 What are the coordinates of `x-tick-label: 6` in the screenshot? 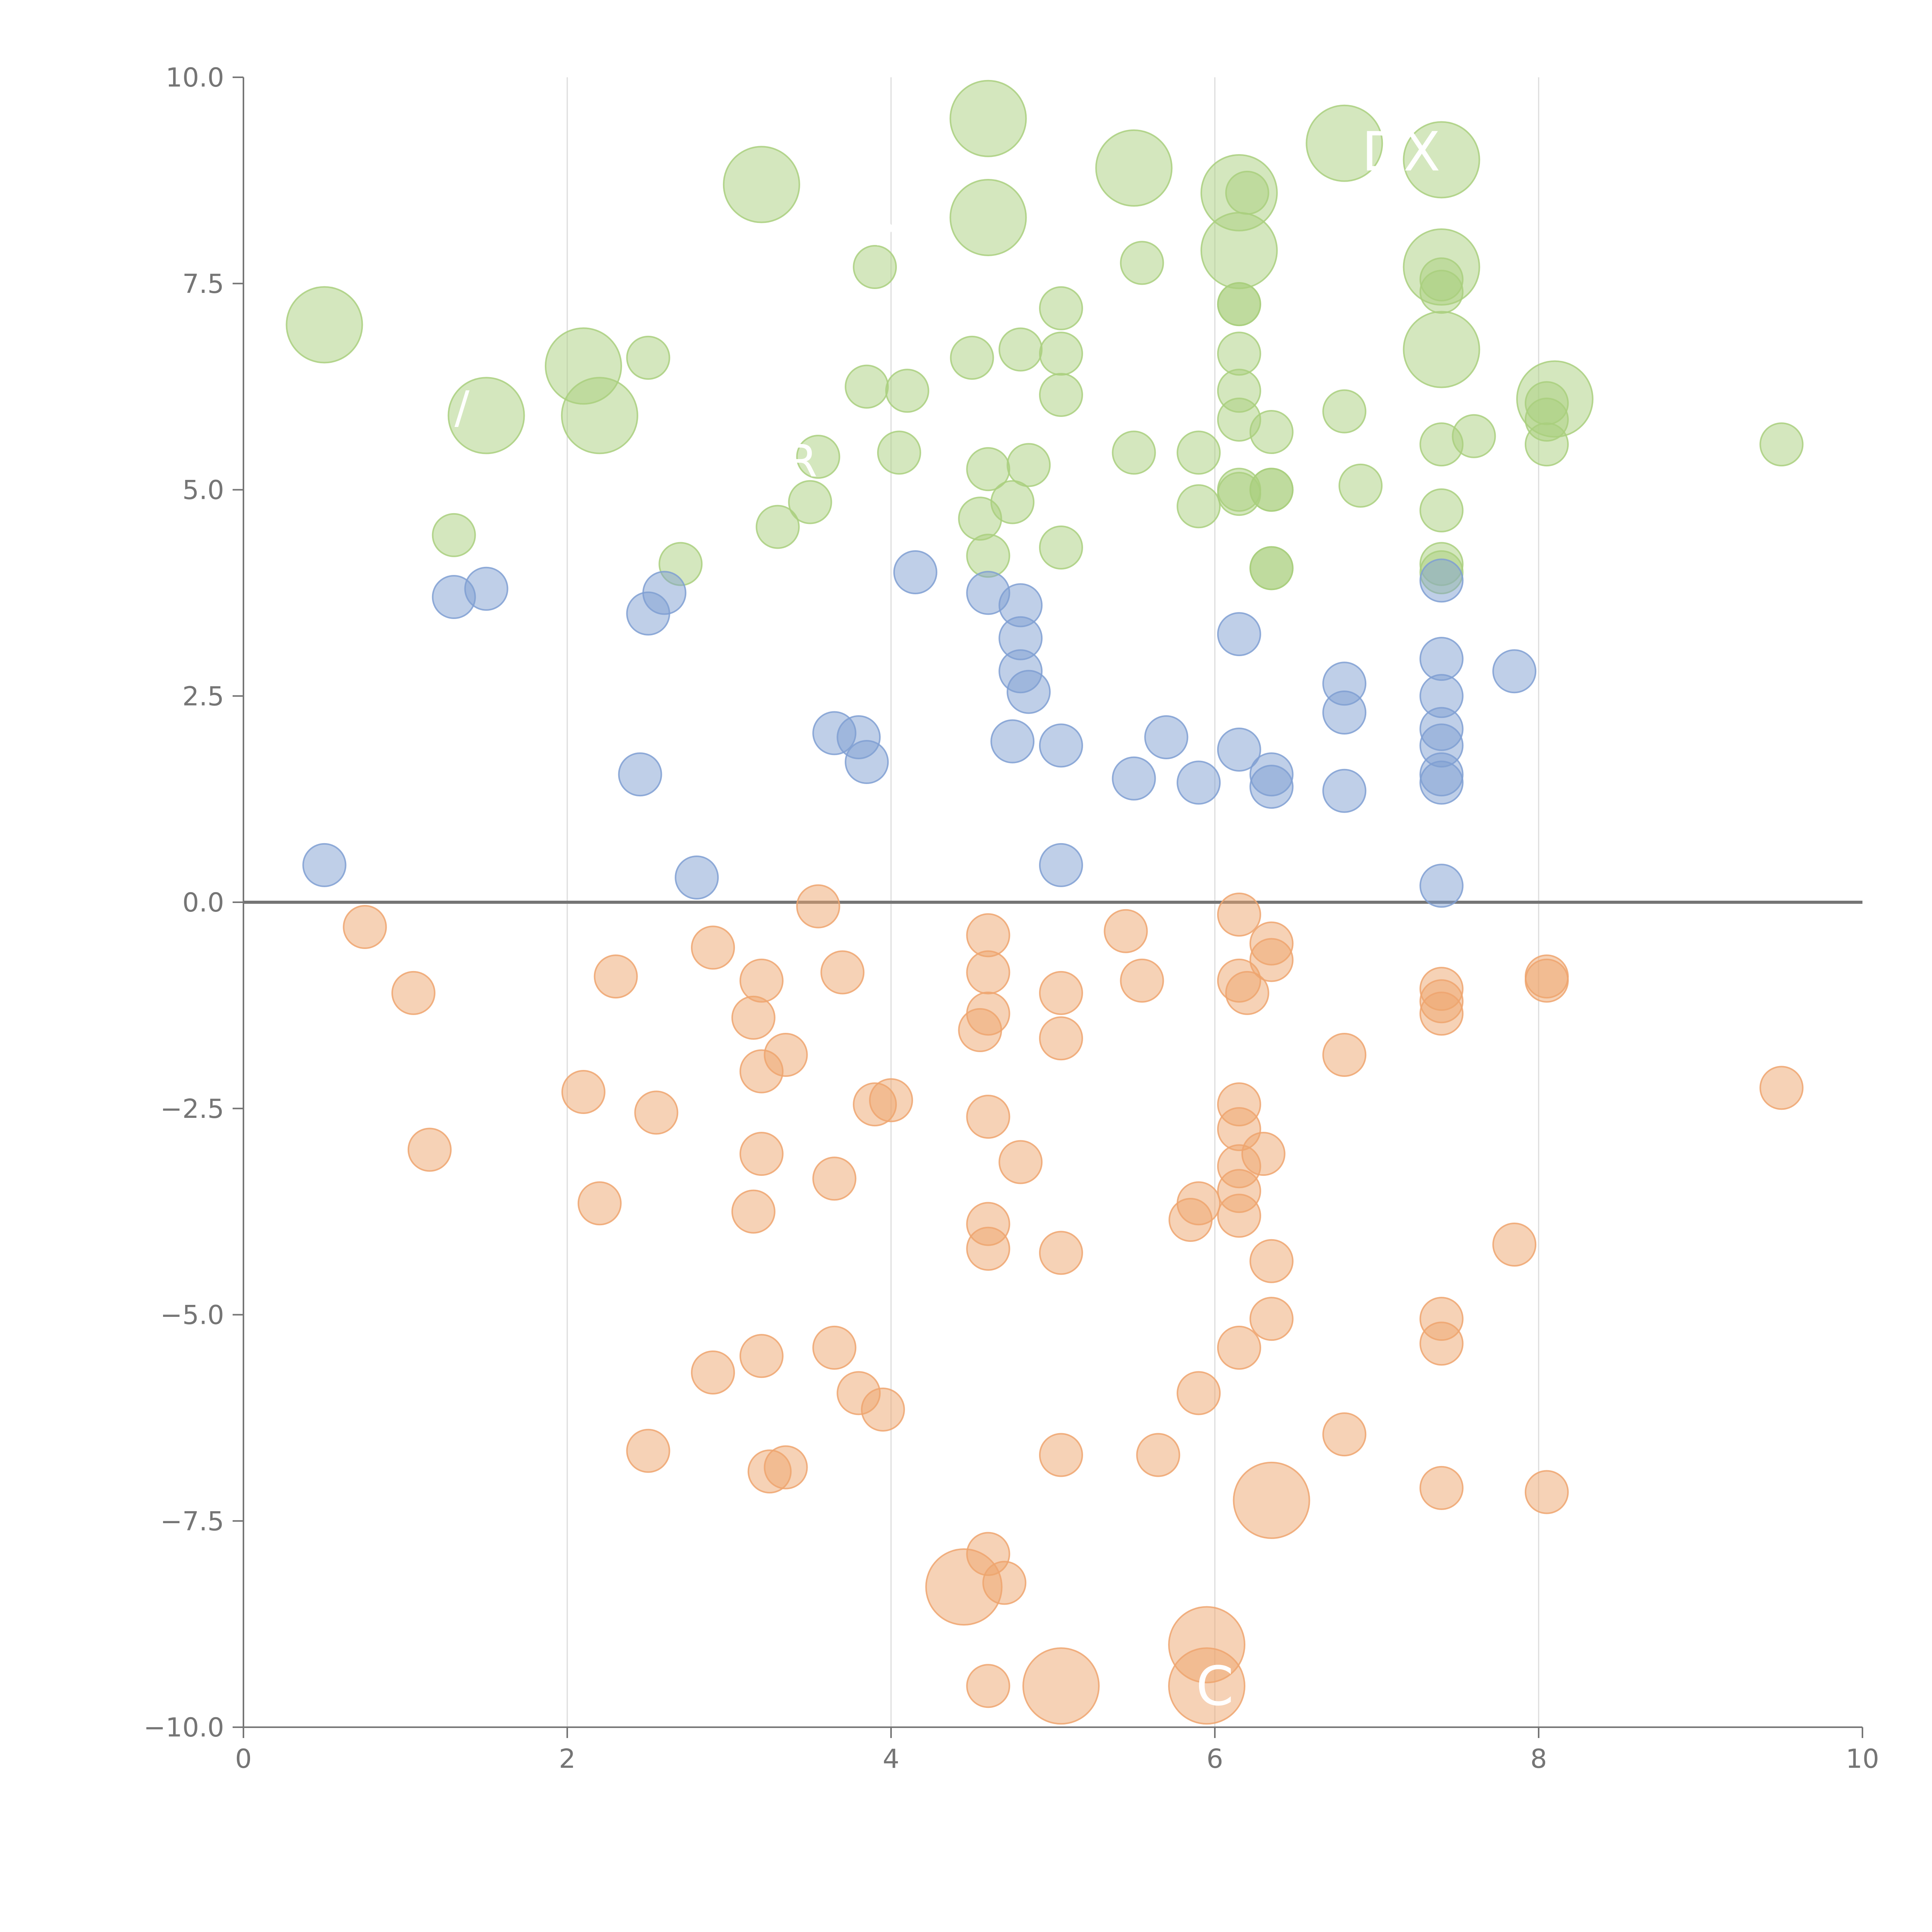 It's located at (1214, 1759).